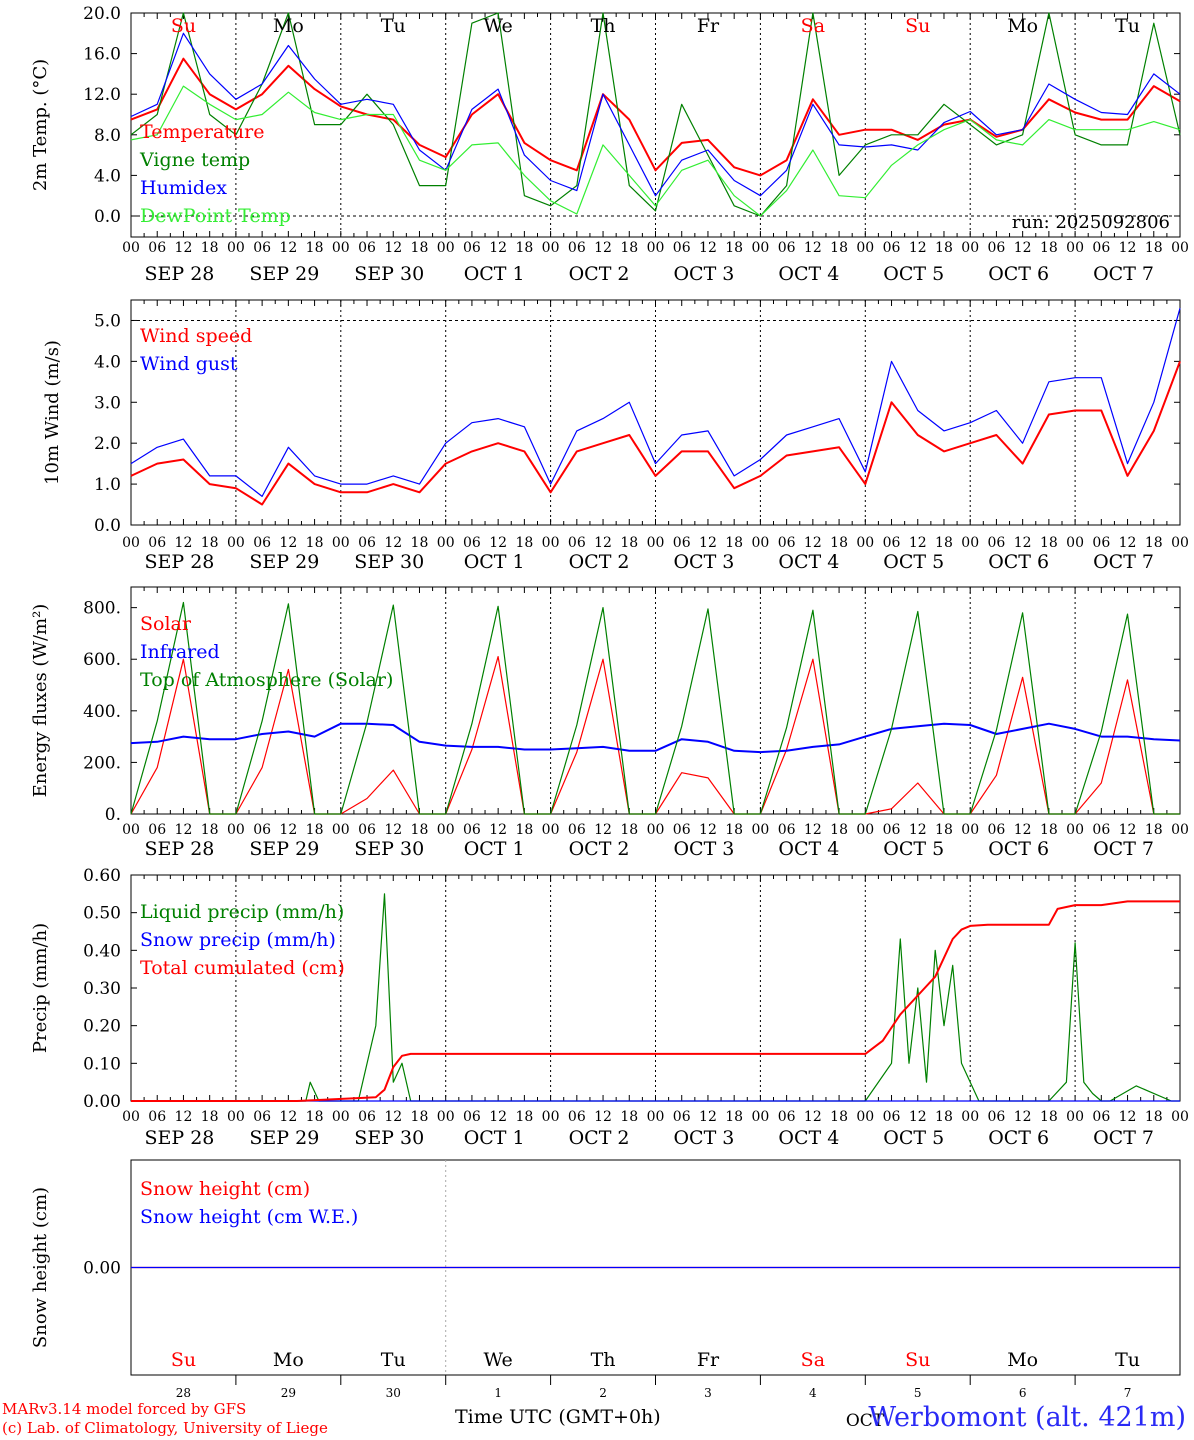 The height and width of the screenshot is (1440, 1194). Describe the element at coordinates (102, 989) in the screenshot. I see `y-tick-label: 0.30` at that location.